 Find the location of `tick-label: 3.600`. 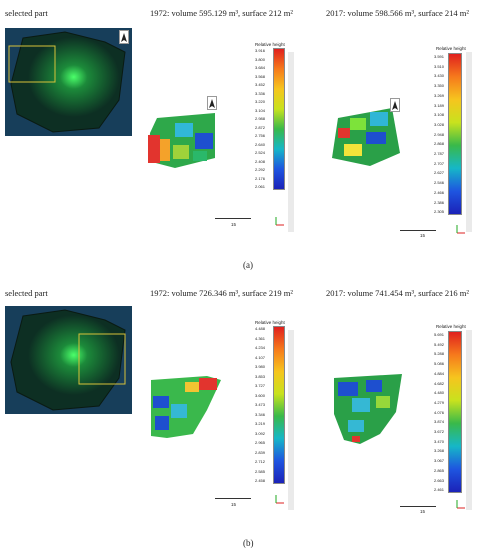

tick-label: 3.600 is located at coordinates (260, 395).